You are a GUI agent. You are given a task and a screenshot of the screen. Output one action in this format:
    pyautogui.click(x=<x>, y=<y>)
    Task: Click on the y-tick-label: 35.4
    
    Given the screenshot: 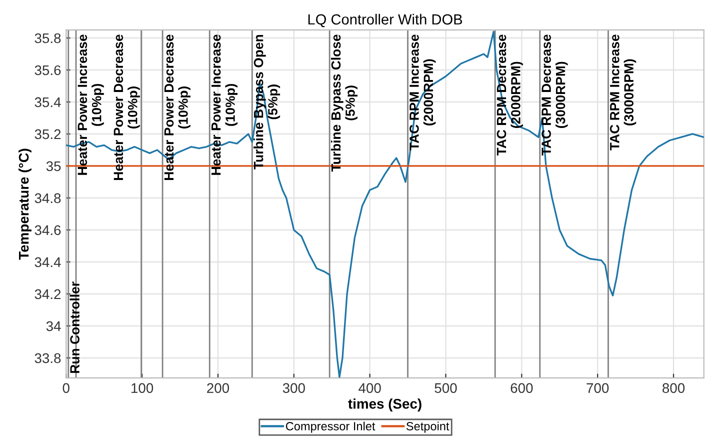 What is the action you would take?
    pyautogui.click(x=47, y=102)
    